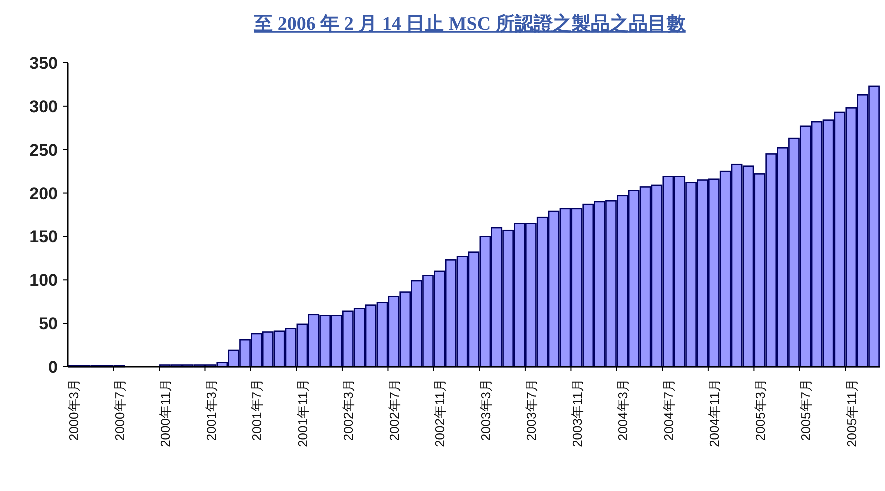 The height and width of the screenshot is (491, 885). Describe the element at coordinates (257, 410) in the screenshot. I see `x-tick-label: 2001年7月` at that location.